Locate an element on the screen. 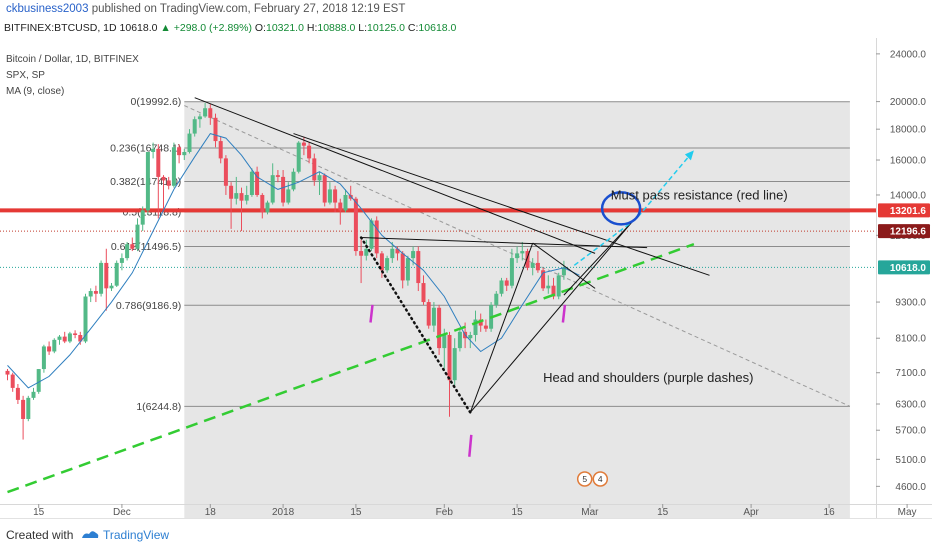 The height and width of the screenshot is (551, 932). tradingview-brand-link: TradingView is located at coordinates (136, 535).